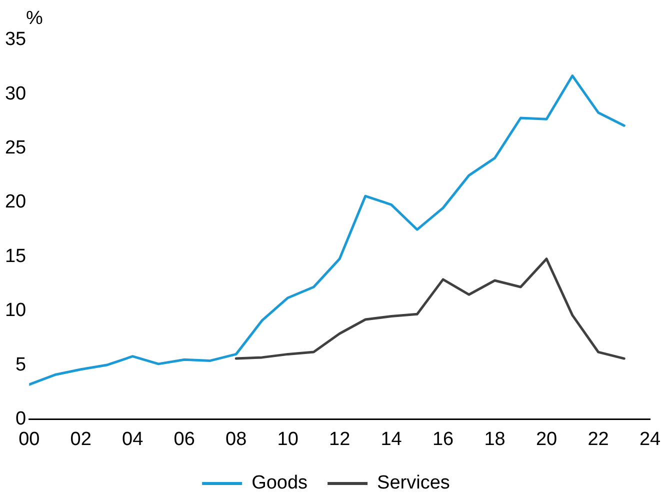  Describe the element at coordinates (339, 439) in the screenshot. I see `x-tick-label: 12` at that location.